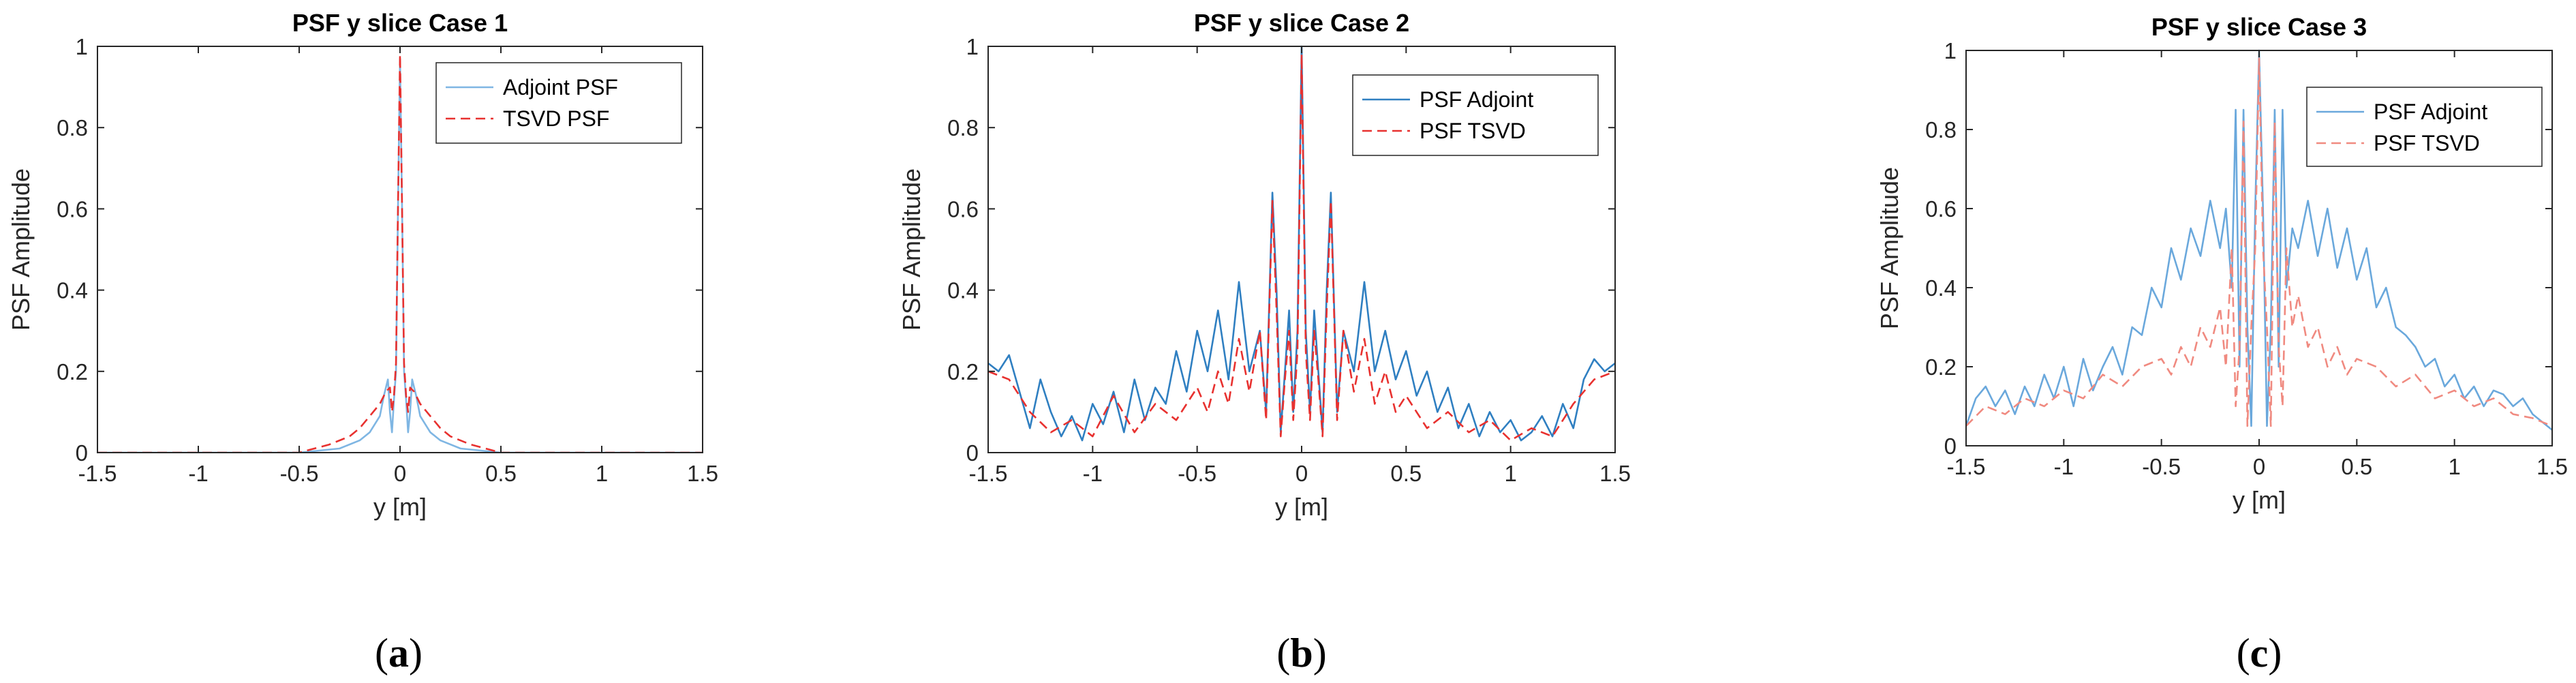  I want to click on panel-caption: (b), so click(1301, 653).